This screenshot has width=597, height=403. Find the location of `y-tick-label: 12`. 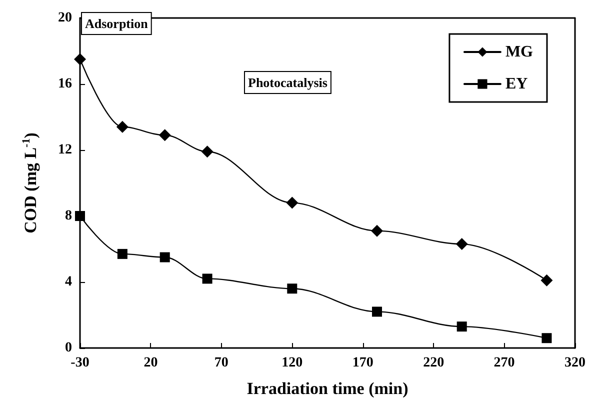

y-tick-label: 12 is located at coordinates (65, 150).